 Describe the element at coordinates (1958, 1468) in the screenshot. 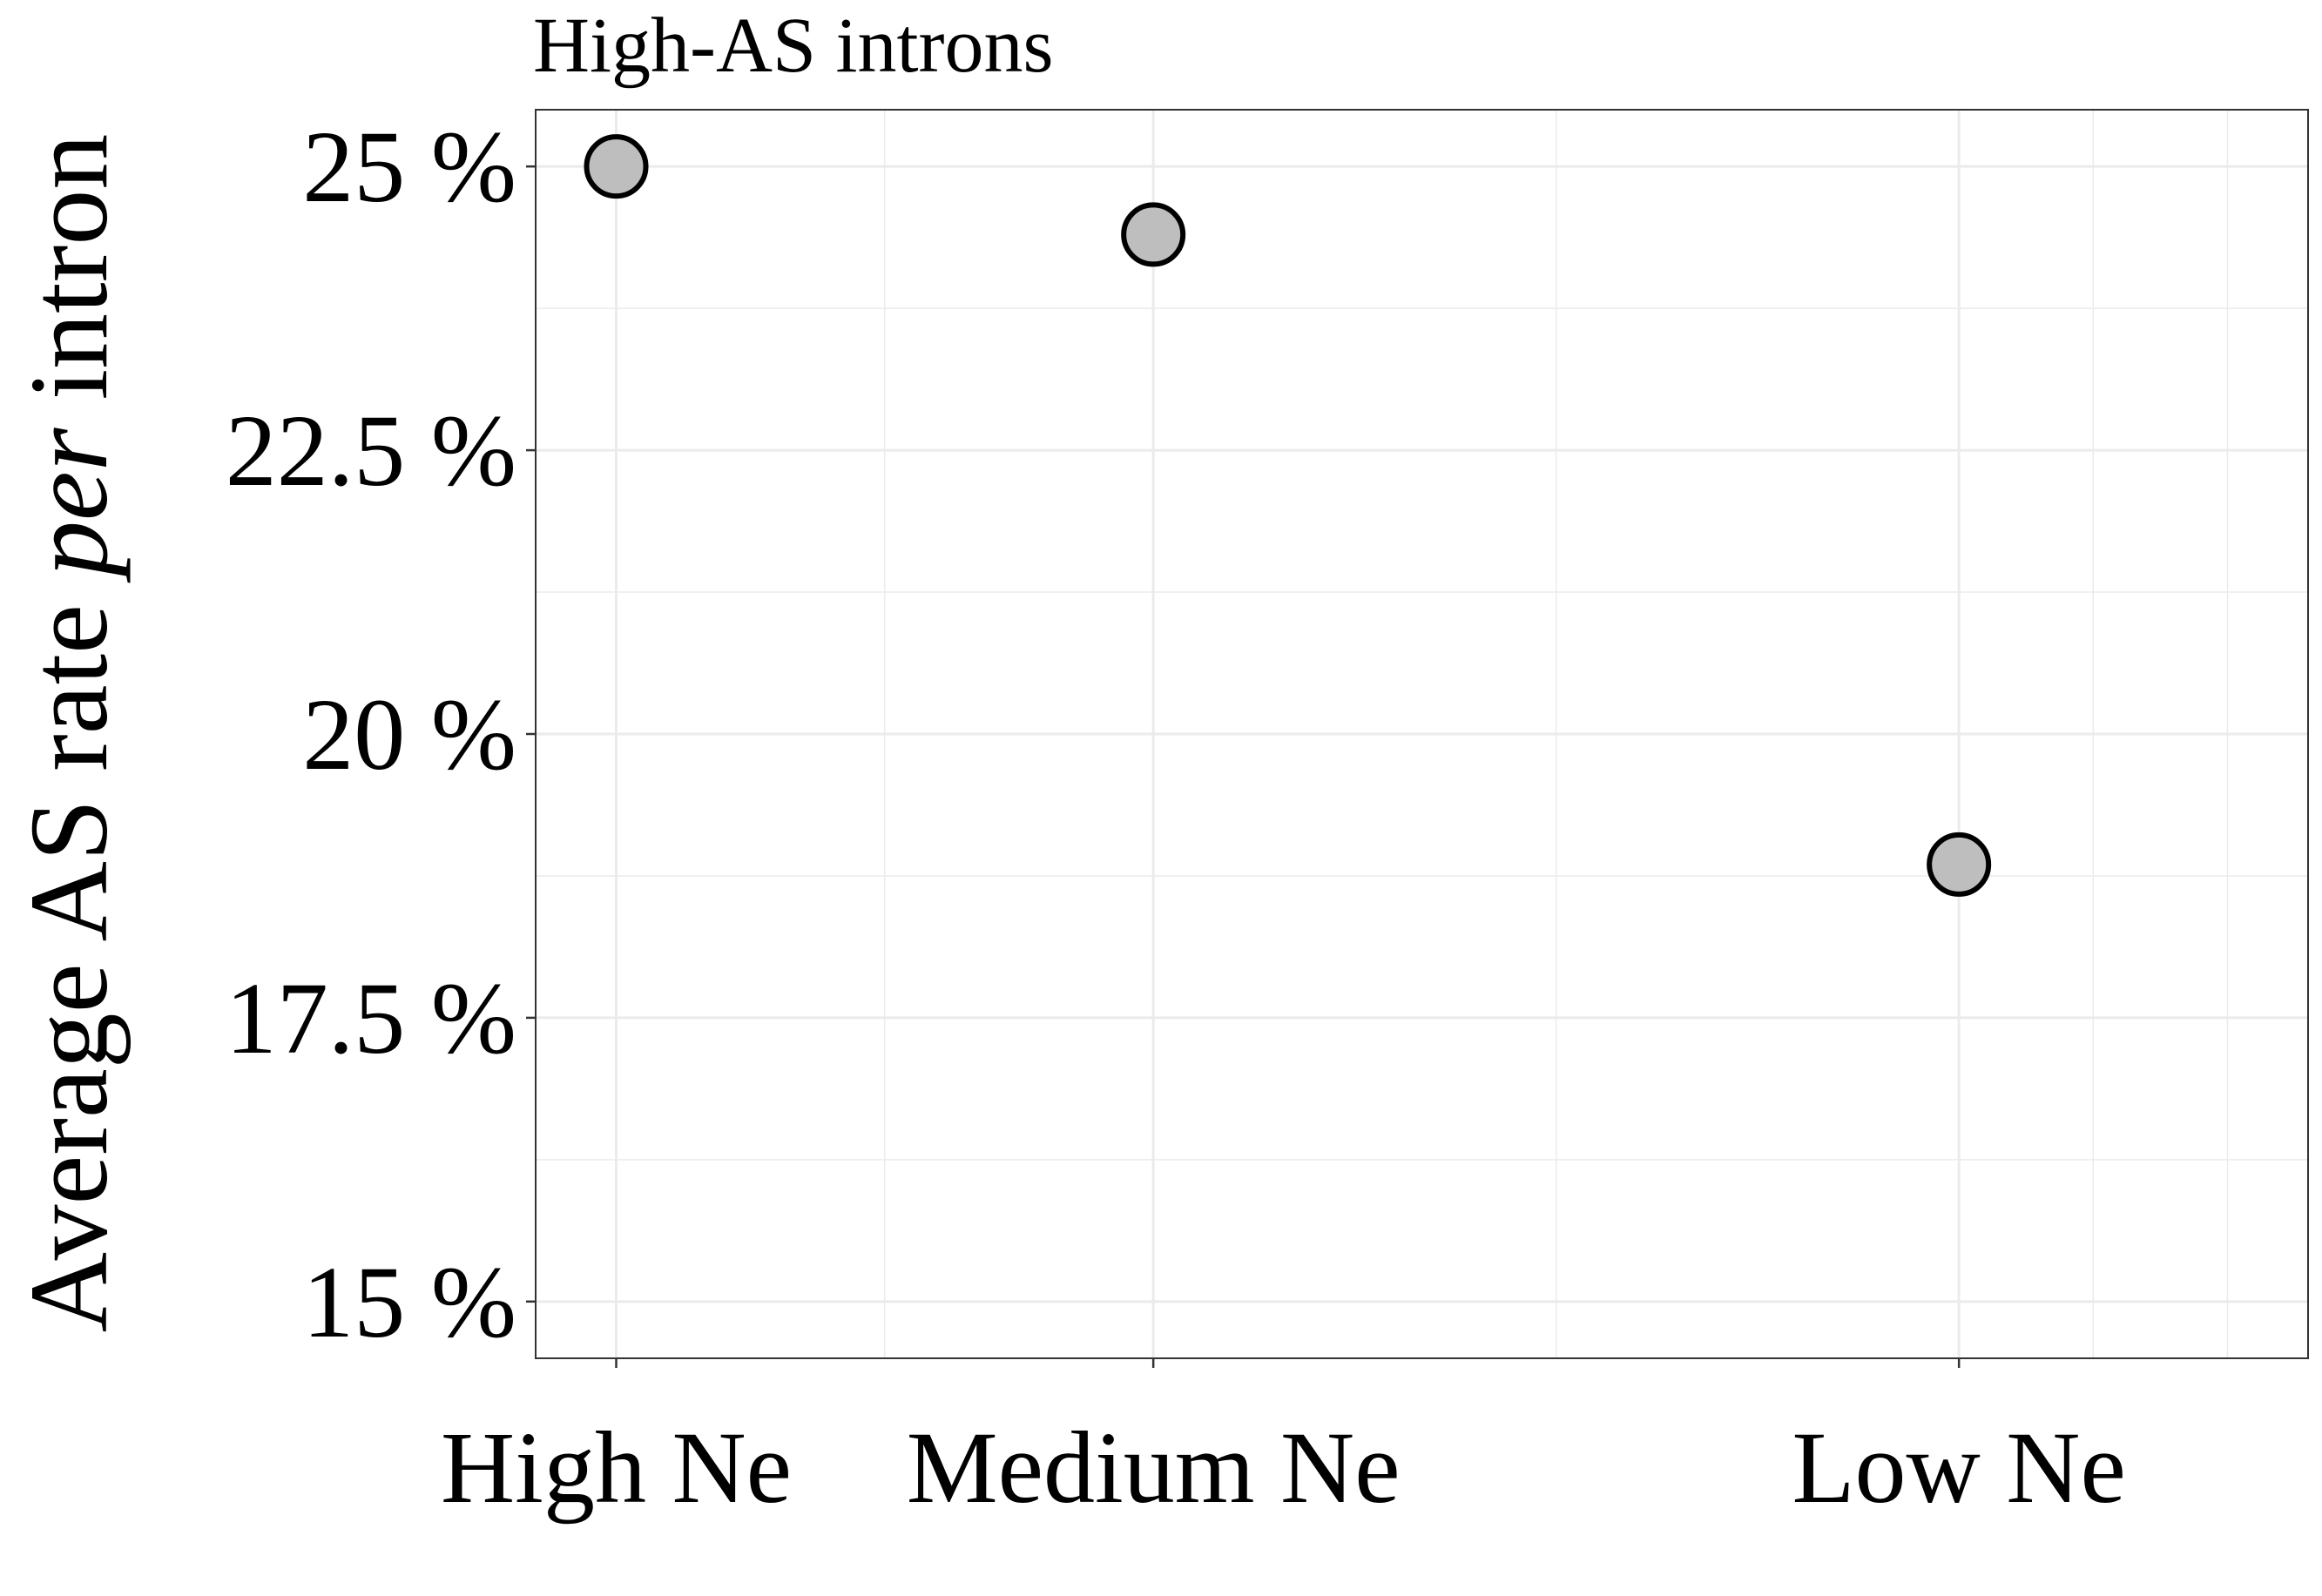

I see `x-tick-label: Low Ne` at that location.